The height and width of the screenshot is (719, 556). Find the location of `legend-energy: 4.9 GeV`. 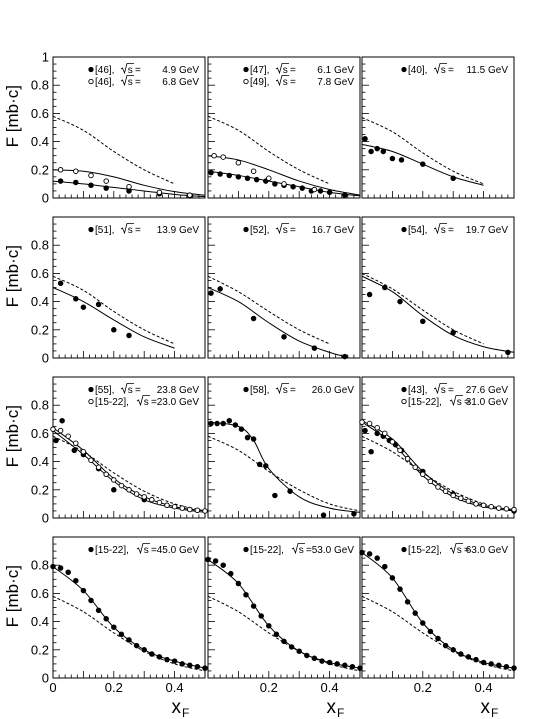

legend-energy: 4.9 GeV is located at coordinates (180, 70).